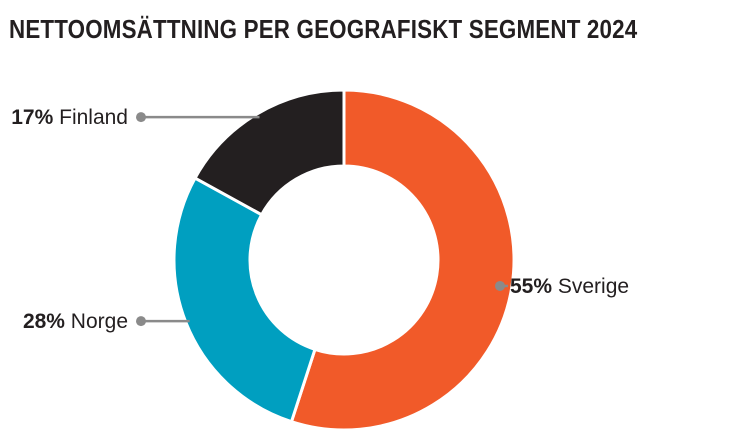 This screenshot has height=441, width=729. Describe the element at coordinates (44, 321) in the screenshot. I see `slice-value-norge: 28%` at that location.